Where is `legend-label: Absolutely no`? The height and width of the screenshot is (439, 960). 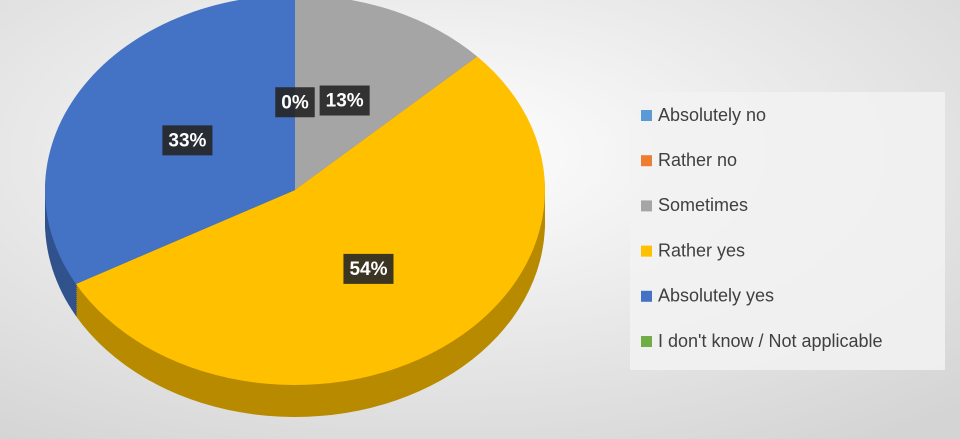
legend-label: Absolutely no is located at coordinates (712, 115).